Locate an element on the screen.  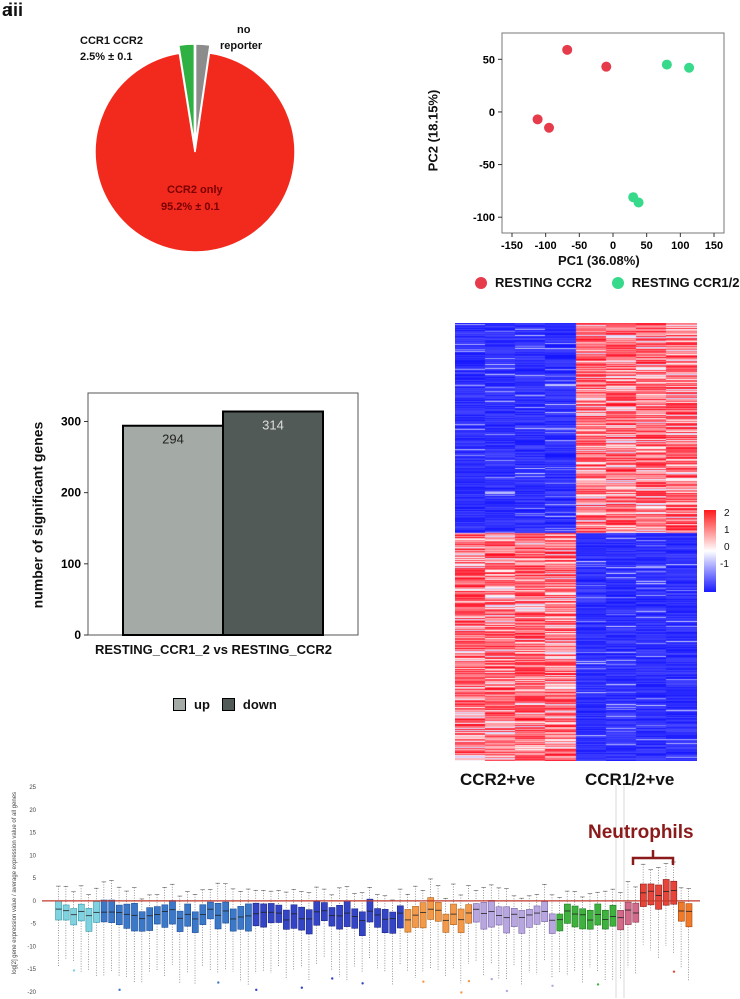
box-ytick-label: 10 is located at coordinates (32, 856).